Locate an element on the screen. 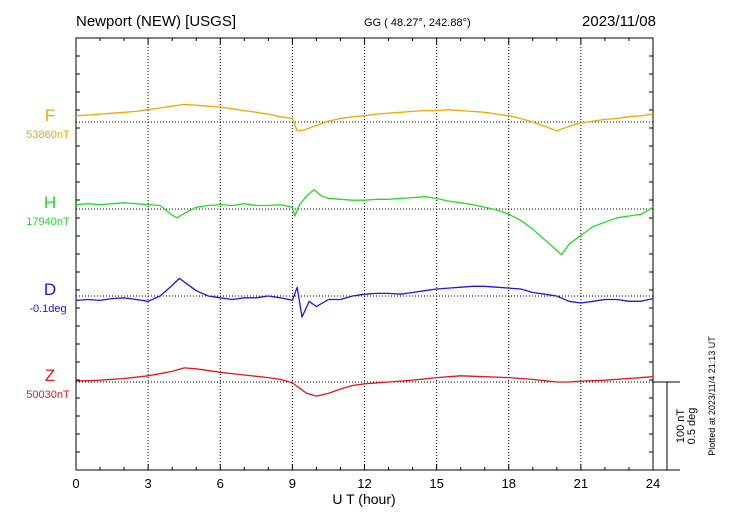 The height and width of the screenshot is (520, 730). plotted-timestamp: Plotted at 2023/11/4 21:13 UT is located at coordinates (712, 396).